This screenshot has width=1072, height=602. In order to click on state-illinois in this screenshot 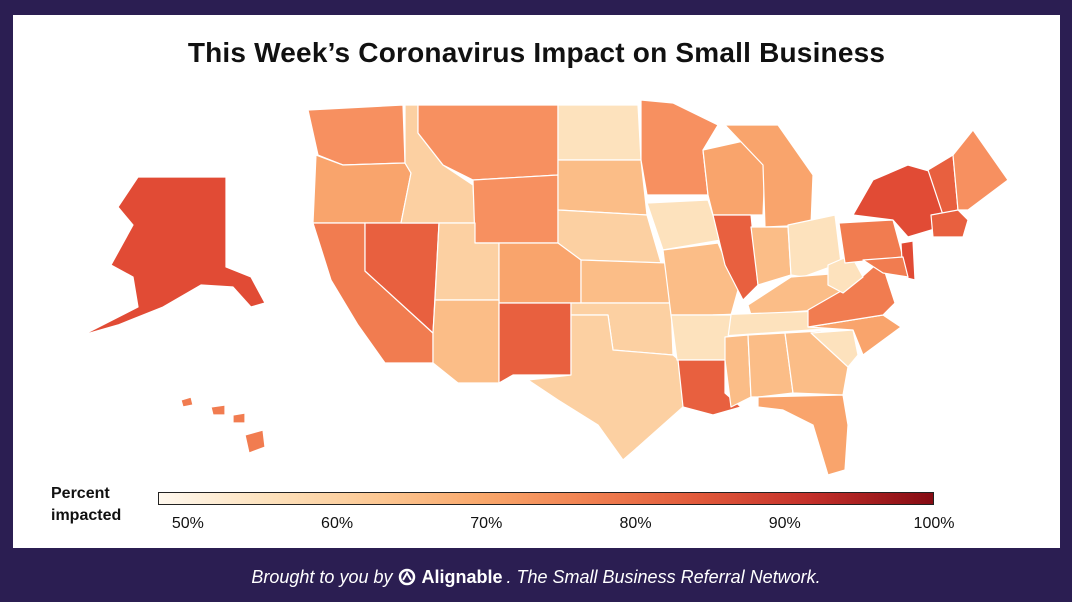, I will do `click(735, 257)`.